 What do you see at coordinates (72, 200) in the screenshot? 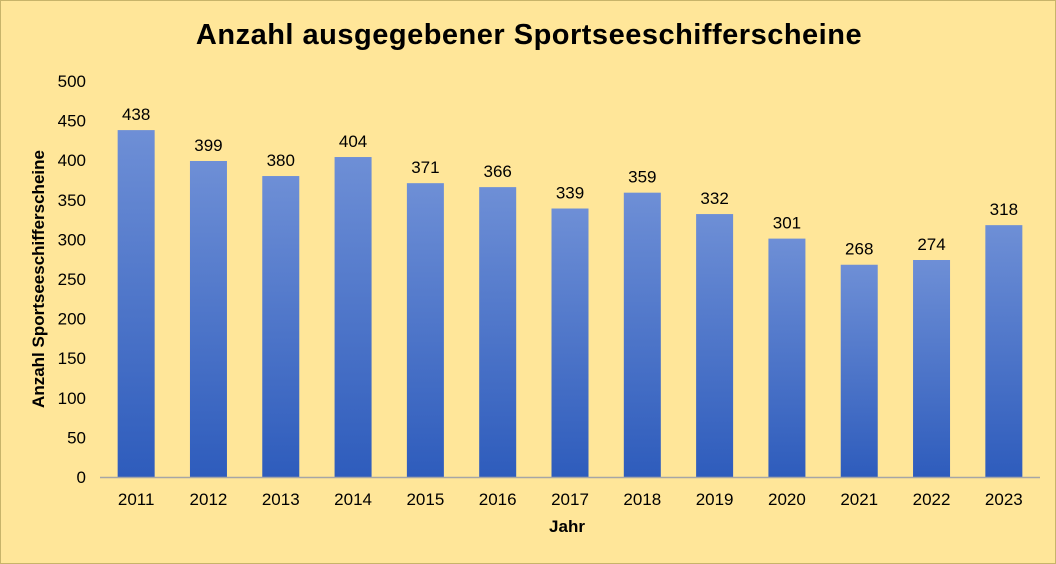
I see `y-tick-label: 350` at bounding box center [72, 200].